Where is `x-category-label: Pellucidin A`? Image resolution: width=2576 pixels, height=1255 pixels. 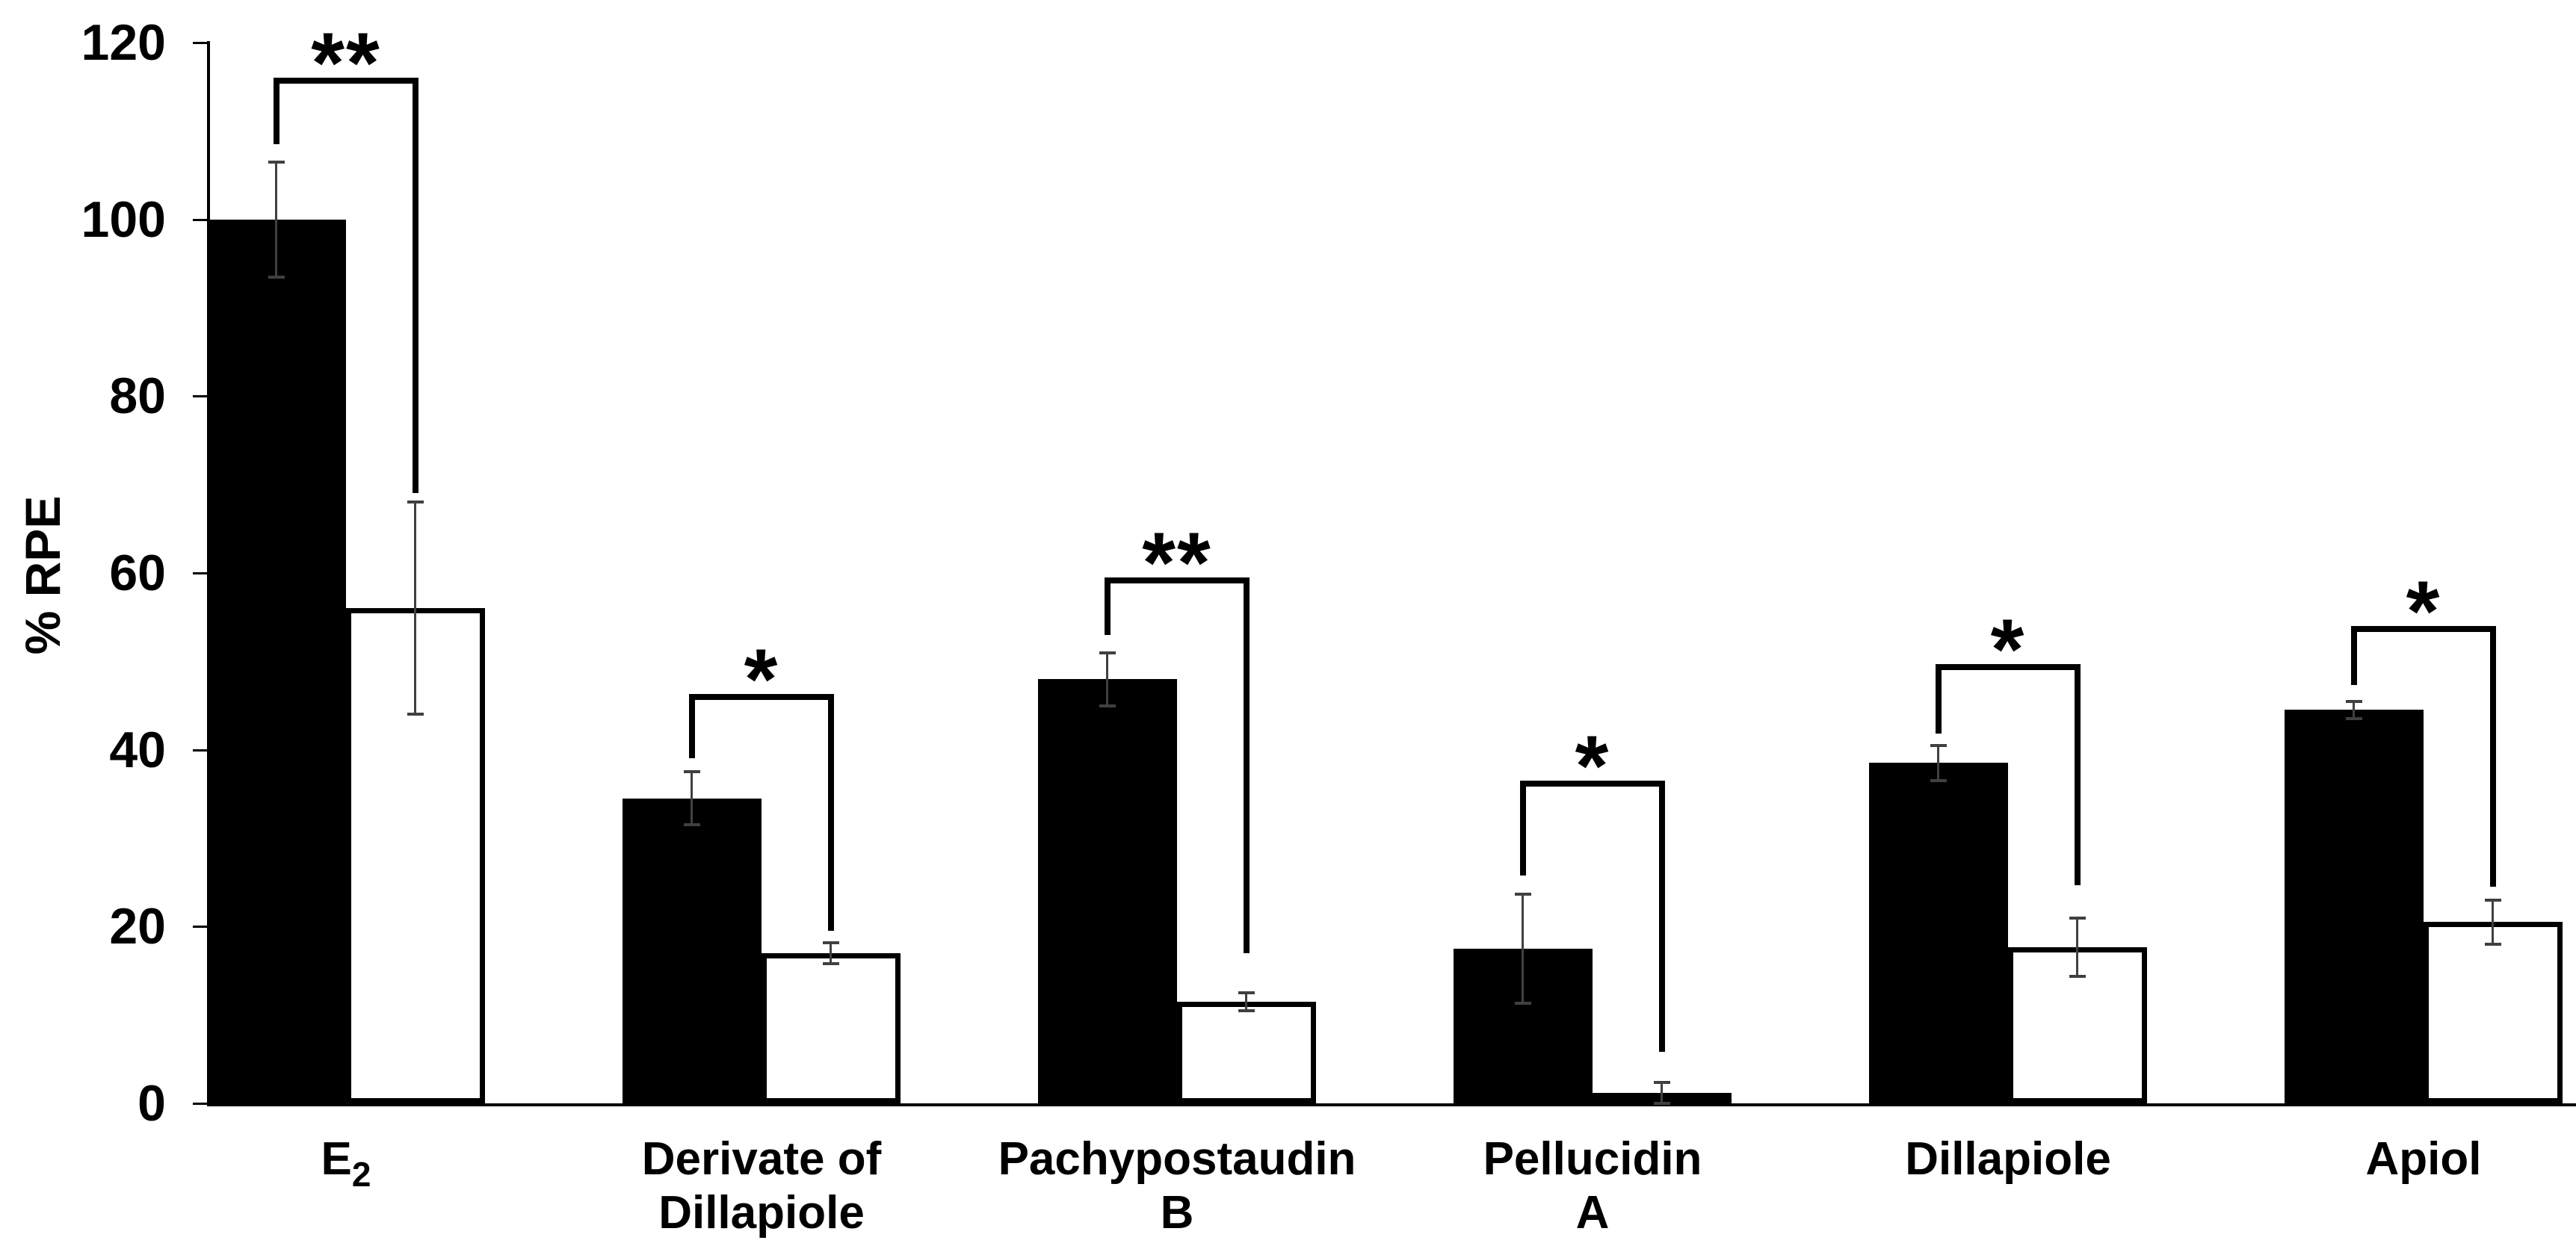 x-category-label: Pellucidin A is located at coordinates (1592, 1186).